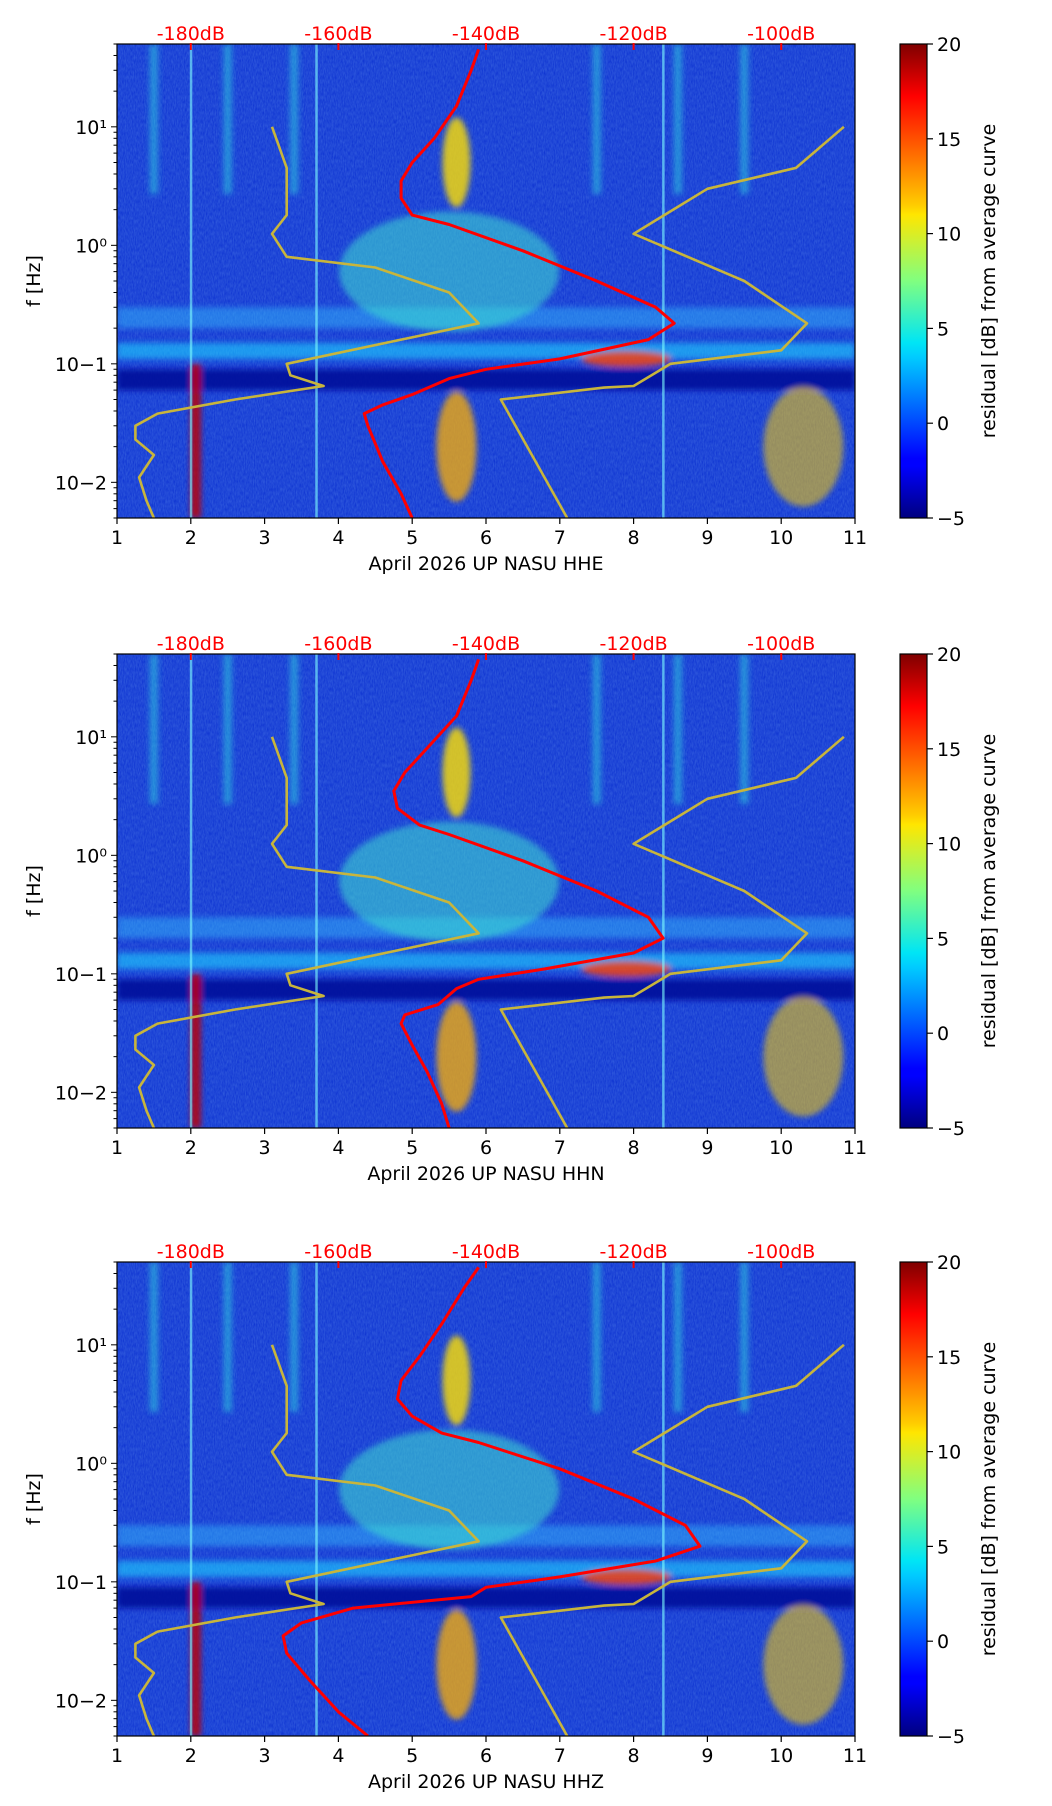 This screenshot has height=1806, width=1052. Describe the element at coordinates (486, 1782) in the screenshot. I see `x-axis-title: April 2026 UP NASU HHZ` at that location.